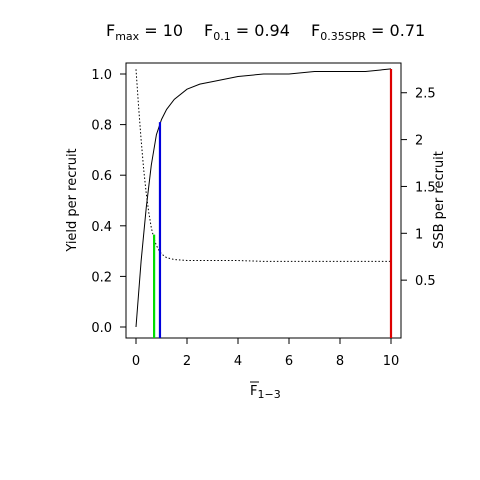 Image resolution: width=480 pixels, height=480 pixels. I want to click on y2-axis-title: SSB per recruit, so click(439, 200).